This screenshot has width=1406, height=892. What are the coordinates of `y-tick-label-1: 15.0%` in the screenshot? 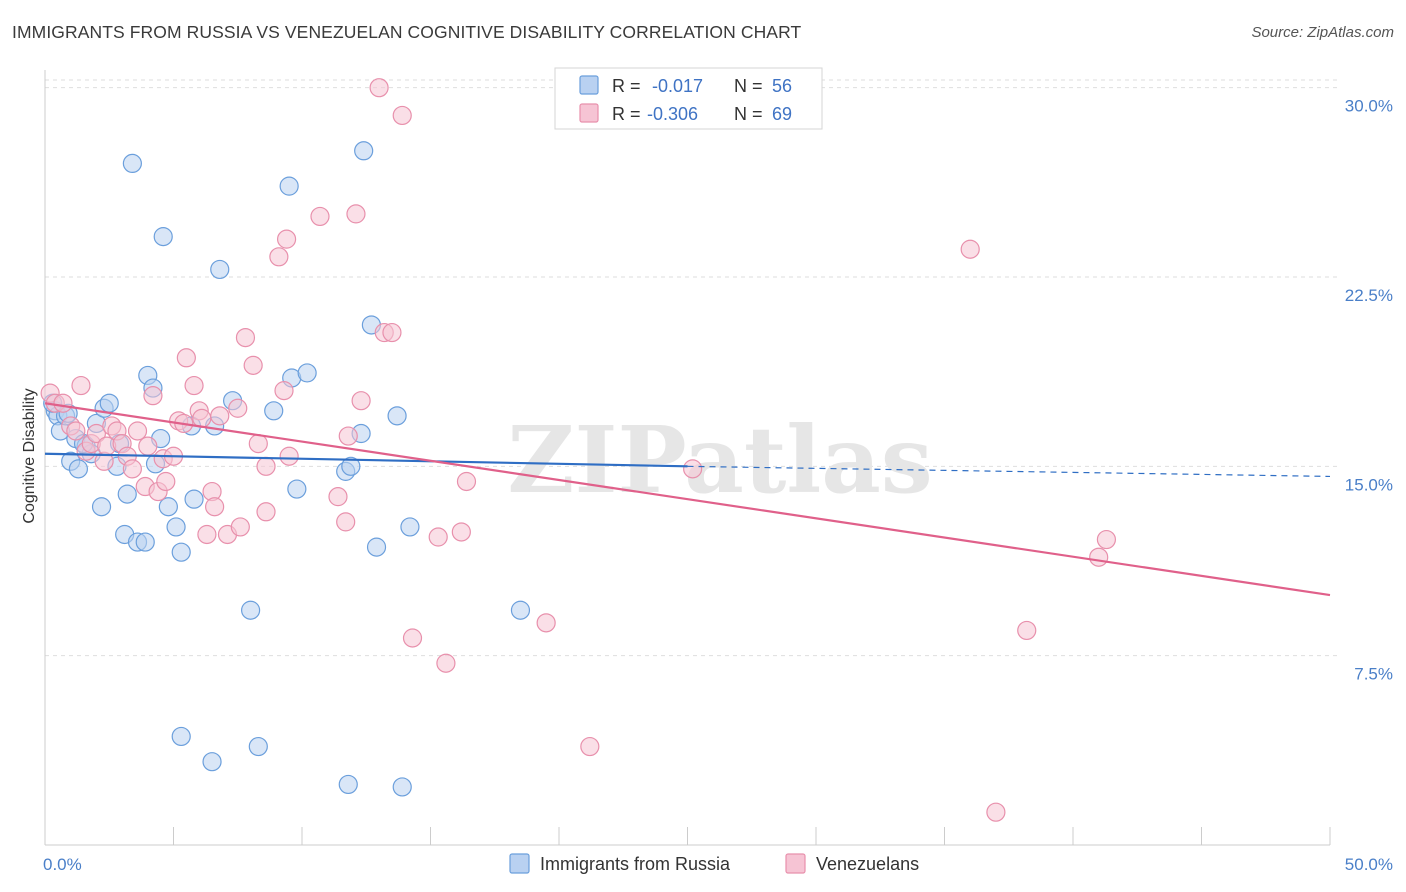 It's located at (1369, 484).